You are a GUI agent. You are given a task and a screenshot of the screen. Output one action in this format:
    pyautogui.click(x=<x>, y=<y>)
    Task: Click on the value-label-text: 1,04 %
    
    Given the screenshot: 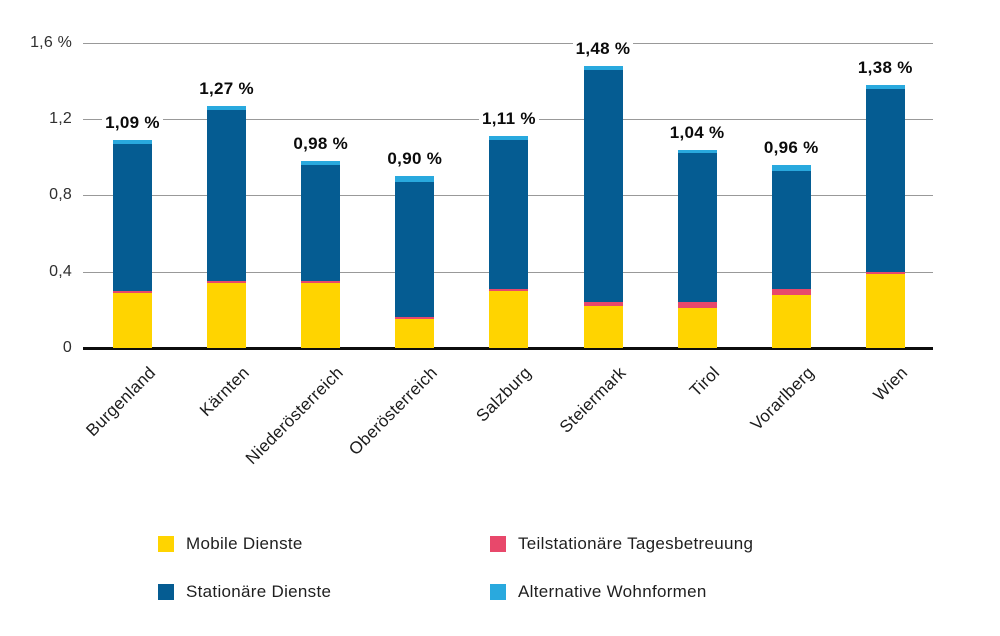 What is the action you would take?
    pyautogui.click(x=697, y=132)
    